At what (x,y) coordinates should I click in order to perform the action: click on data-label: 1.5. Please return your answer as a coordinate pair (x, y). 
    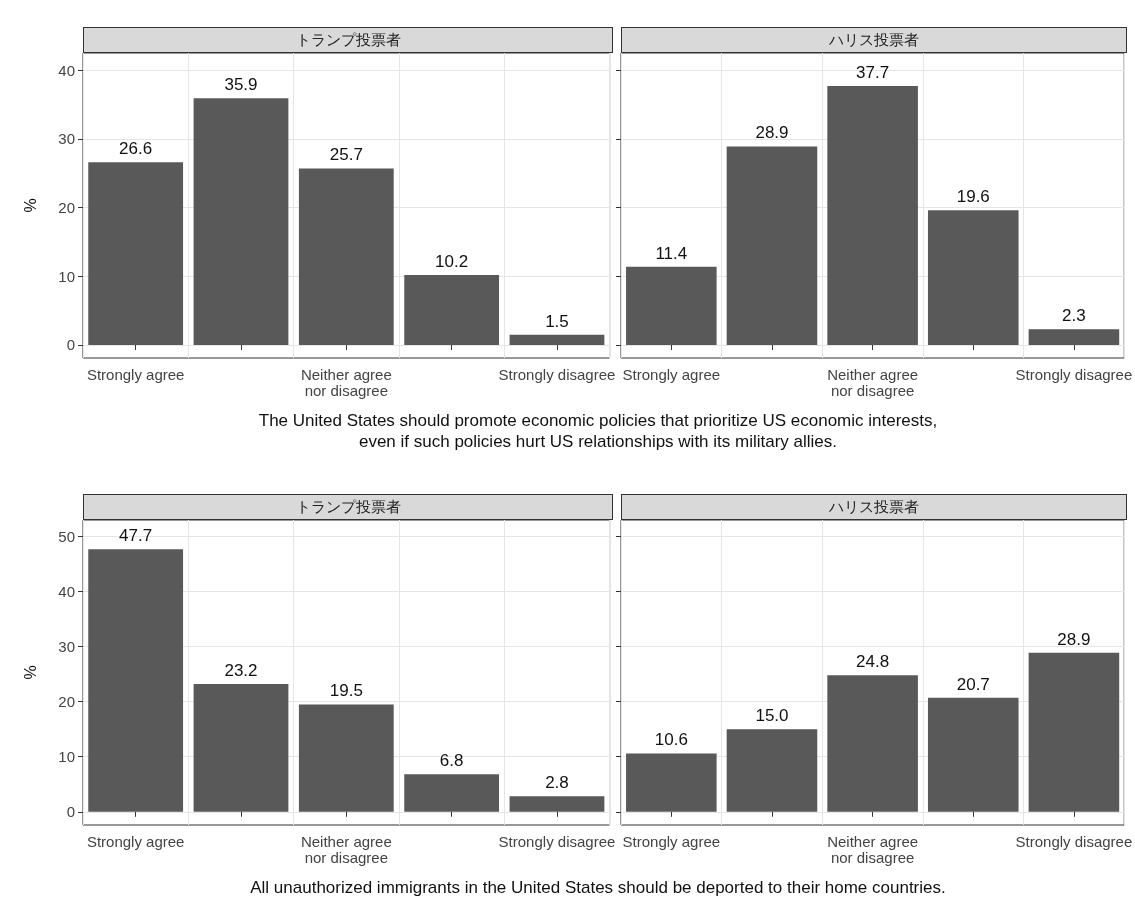
    Looking at the image, I should click on (557, 321).